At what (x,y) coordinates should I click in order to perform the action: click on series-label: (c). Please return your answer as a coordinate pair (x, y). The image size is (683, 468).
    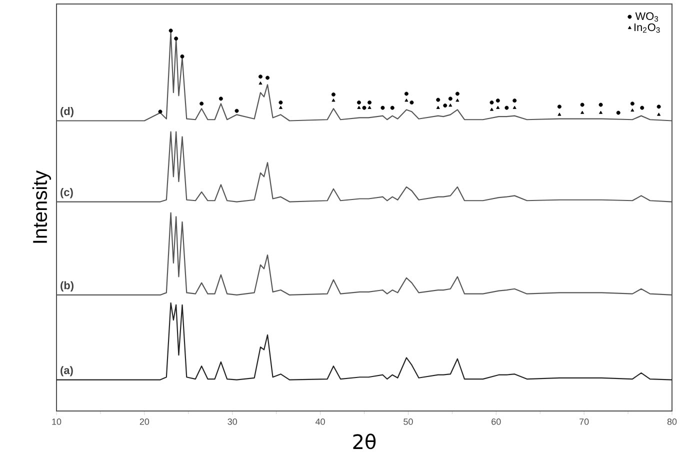
    Looking at the image, I should click on (66, 193).